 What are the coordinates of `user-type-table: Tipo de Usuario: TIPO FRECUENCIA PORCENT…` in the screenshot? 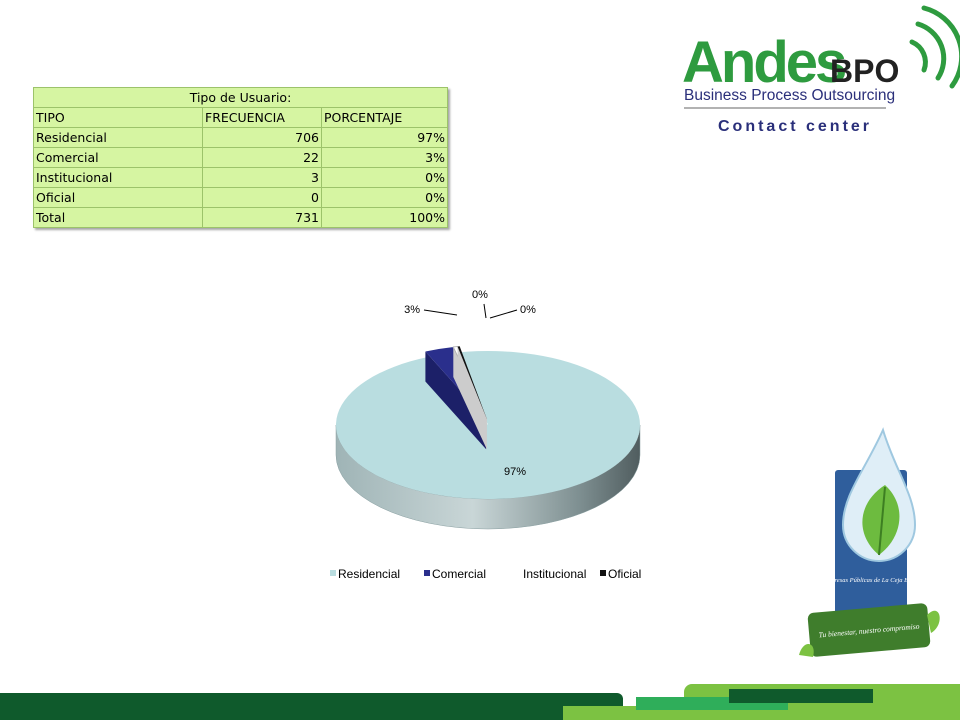 It's located at (240, 157).